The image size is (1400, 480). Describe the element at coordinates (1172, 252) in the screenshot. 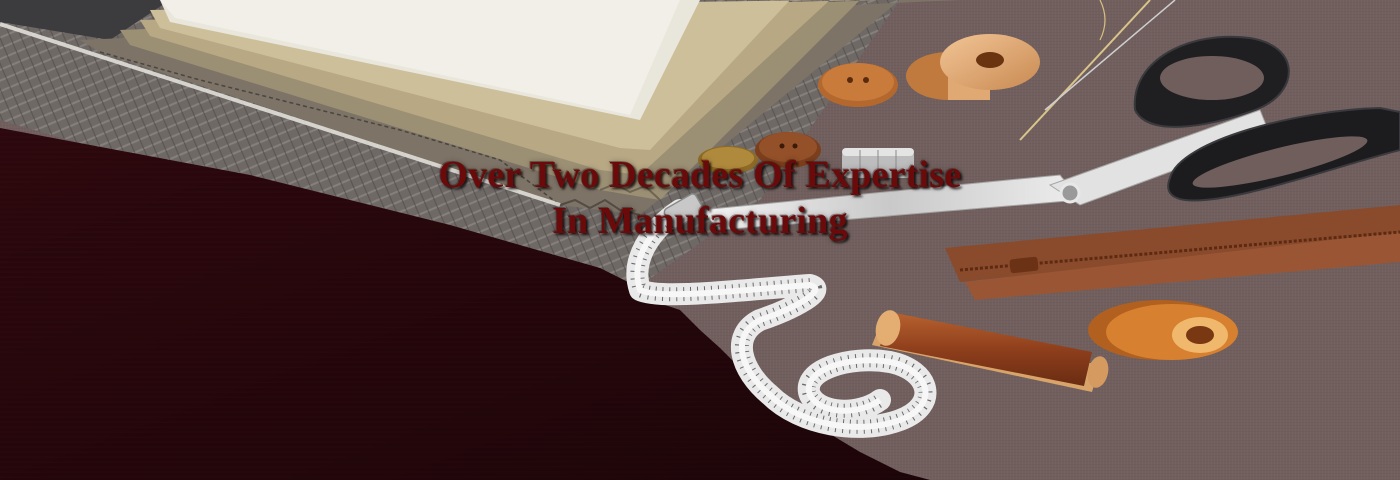

I see `zipper` at that location.